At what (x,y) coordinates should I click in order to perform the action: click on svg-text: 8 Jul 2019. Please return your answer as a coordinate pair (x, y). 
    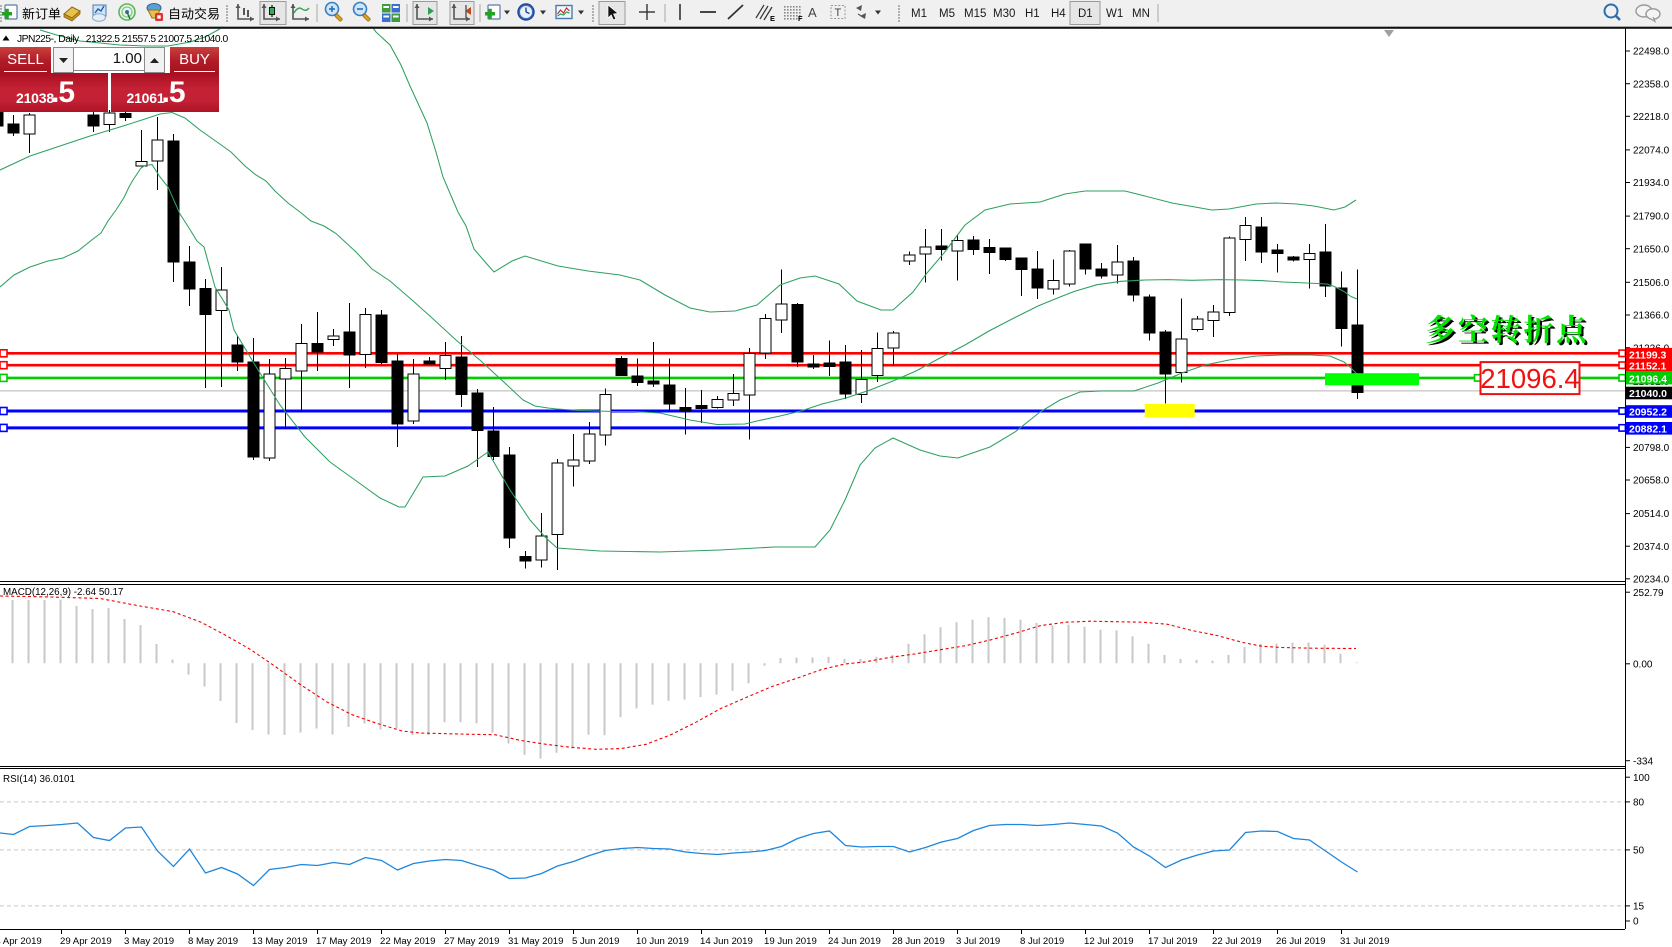
    Looking at the image, I should click on (1042, 941).